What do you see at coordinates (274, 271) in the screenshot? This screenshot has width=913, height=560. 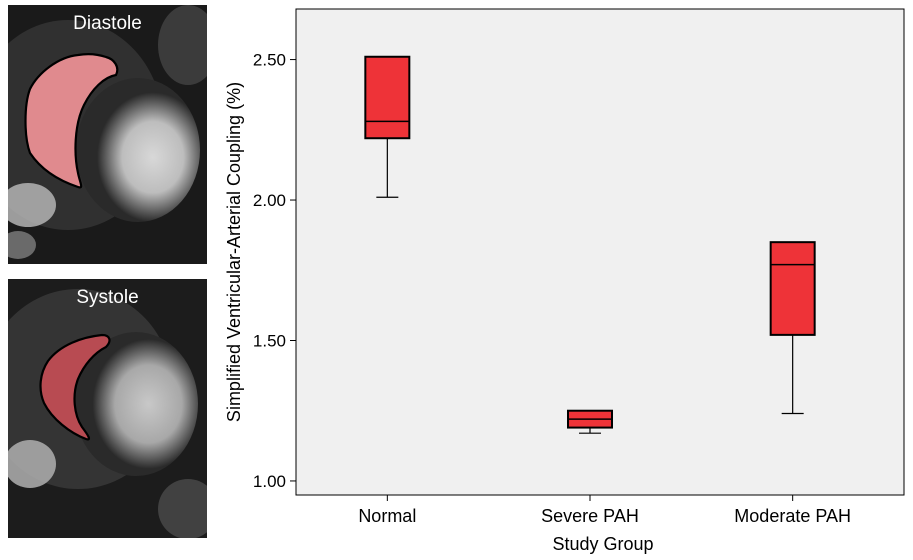 I see `y-axis: 1.00 1.50 2.00 2.50` at bounding box center [274, 271].